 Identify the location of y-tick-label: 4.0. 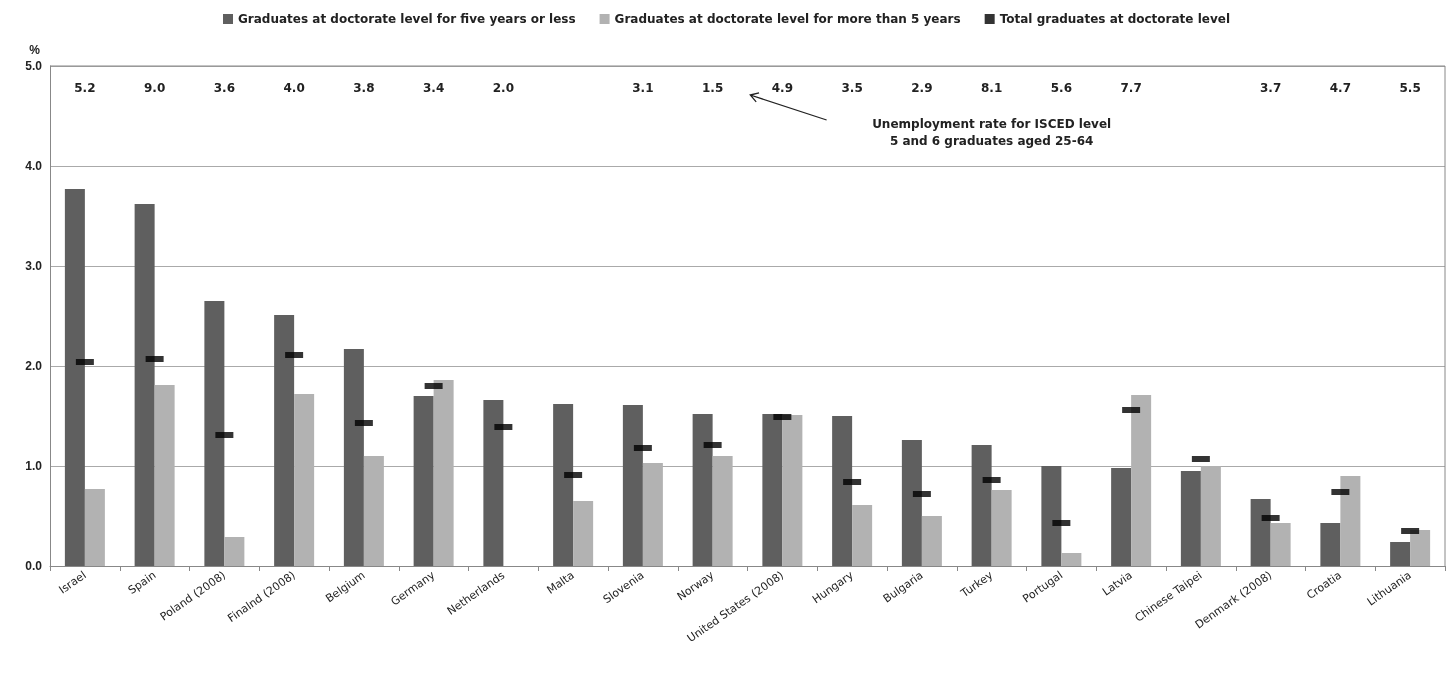
(34, 166).